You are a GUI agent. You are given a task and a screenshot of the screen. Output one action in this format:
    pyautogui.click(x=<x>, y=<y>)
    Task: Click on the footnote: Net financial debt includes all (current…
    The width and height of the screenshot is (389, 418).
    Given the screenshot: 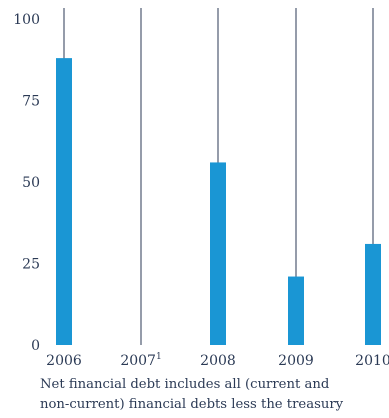 What is the action you would take?
    pyautogui.click(x=214, y=395)
    